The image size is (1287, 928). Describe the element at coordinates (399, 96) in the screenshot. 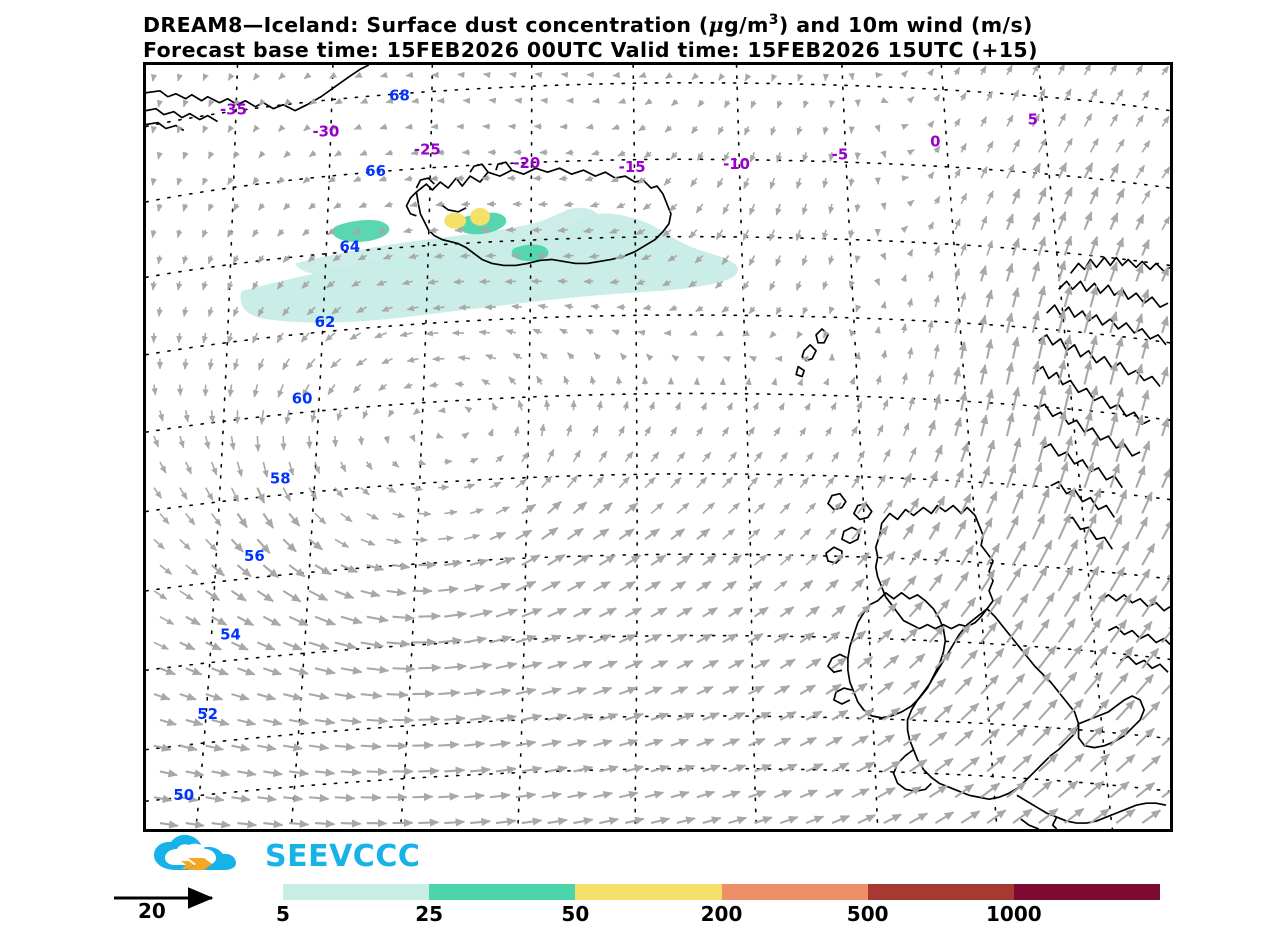

I see `lat-label-68: 68` at that location.